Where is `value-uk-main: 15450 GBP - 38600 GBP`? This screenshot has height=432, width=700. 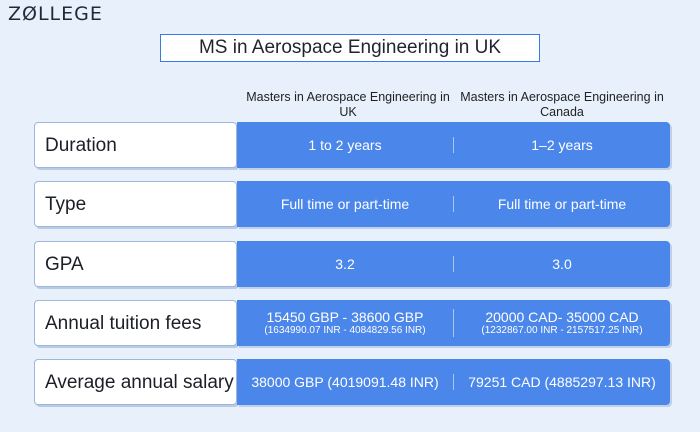 value-uk-main: 15450 GBP - 38600 GBP is located at coordinates (345, 317).